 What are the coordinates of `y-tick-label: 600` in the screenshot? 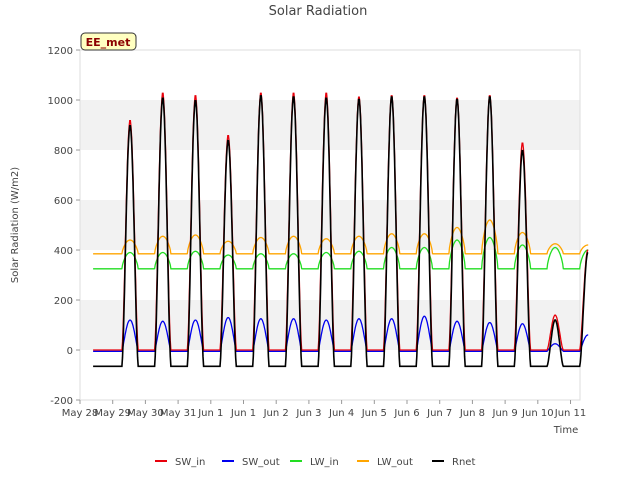 It's located at (63, 201).